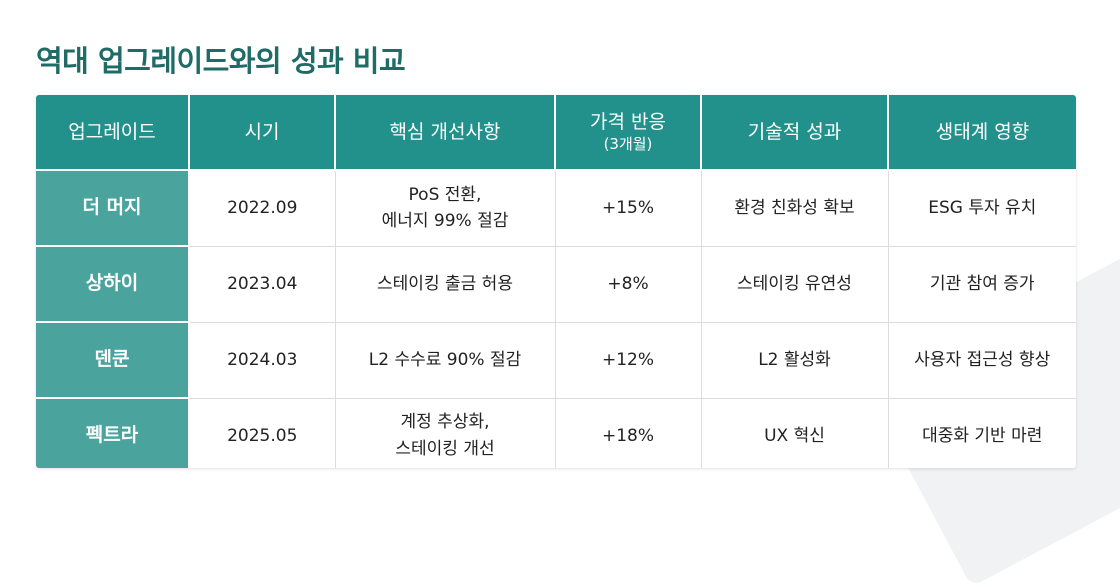  I want to click on period-cell: 2024.03, so click(262, 360).